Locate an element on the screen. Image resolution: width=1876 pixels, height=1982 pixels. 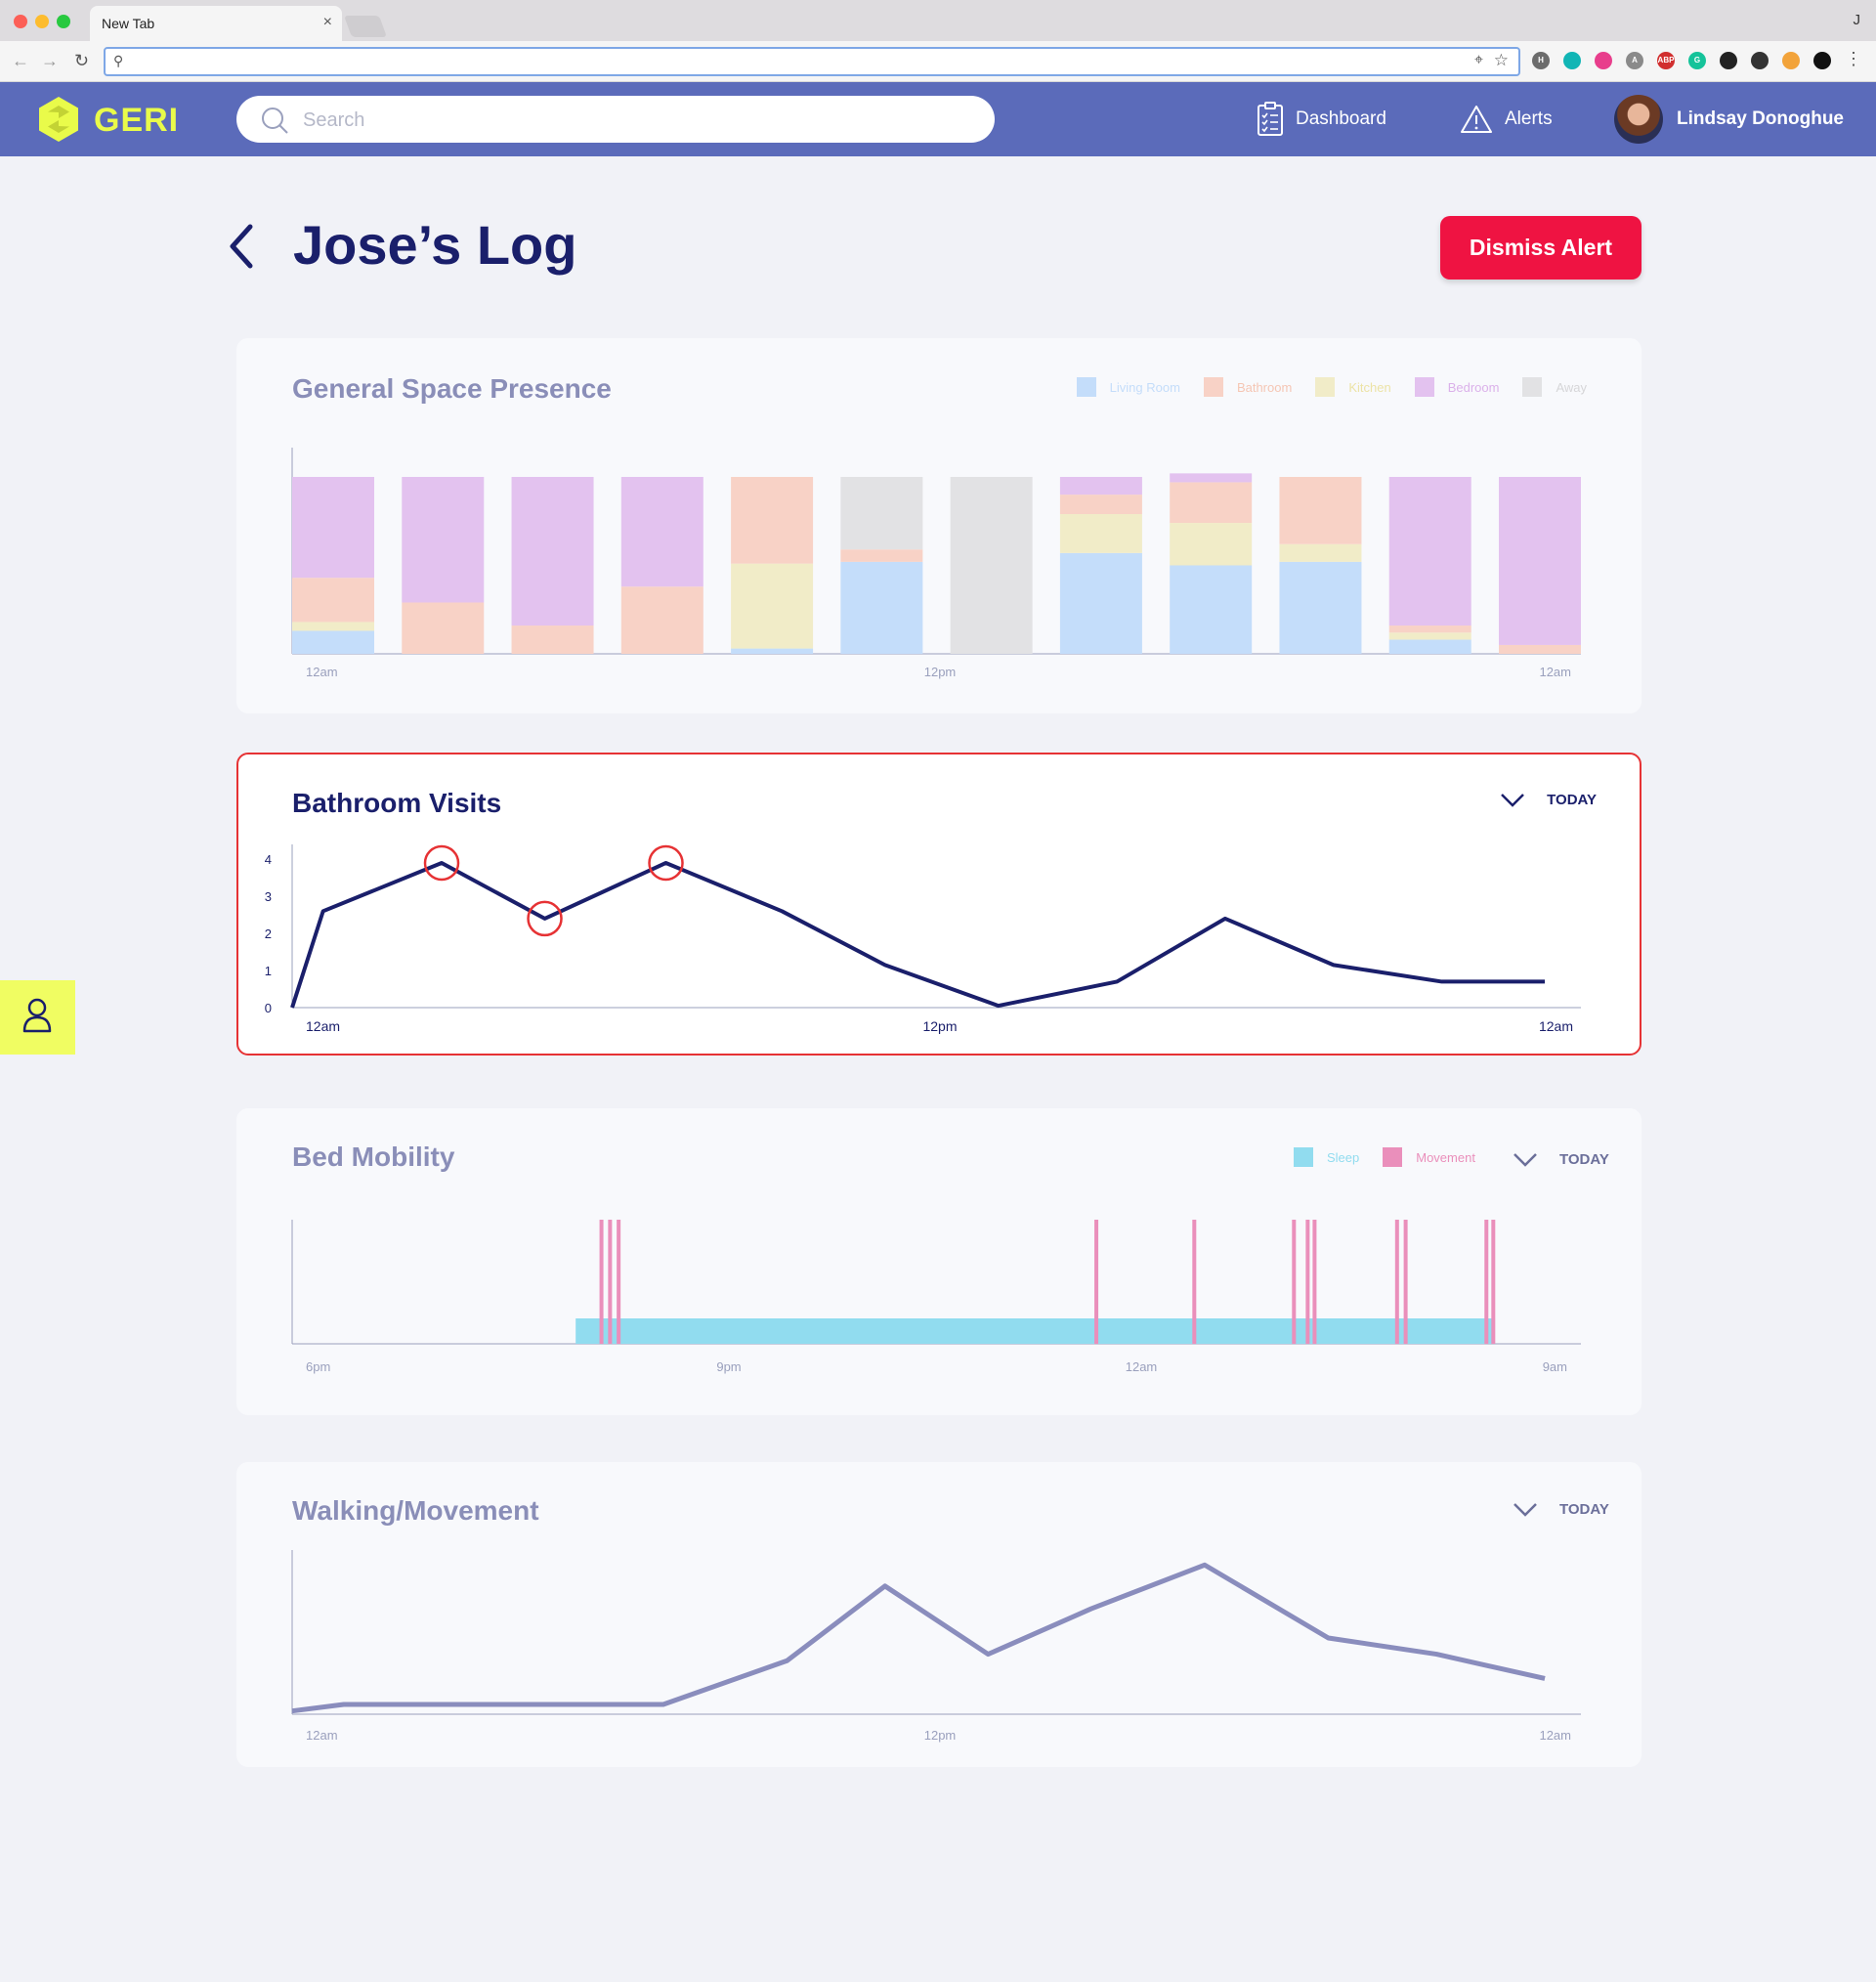
ext-4-icon: A is located at coordinates (1634, 61).